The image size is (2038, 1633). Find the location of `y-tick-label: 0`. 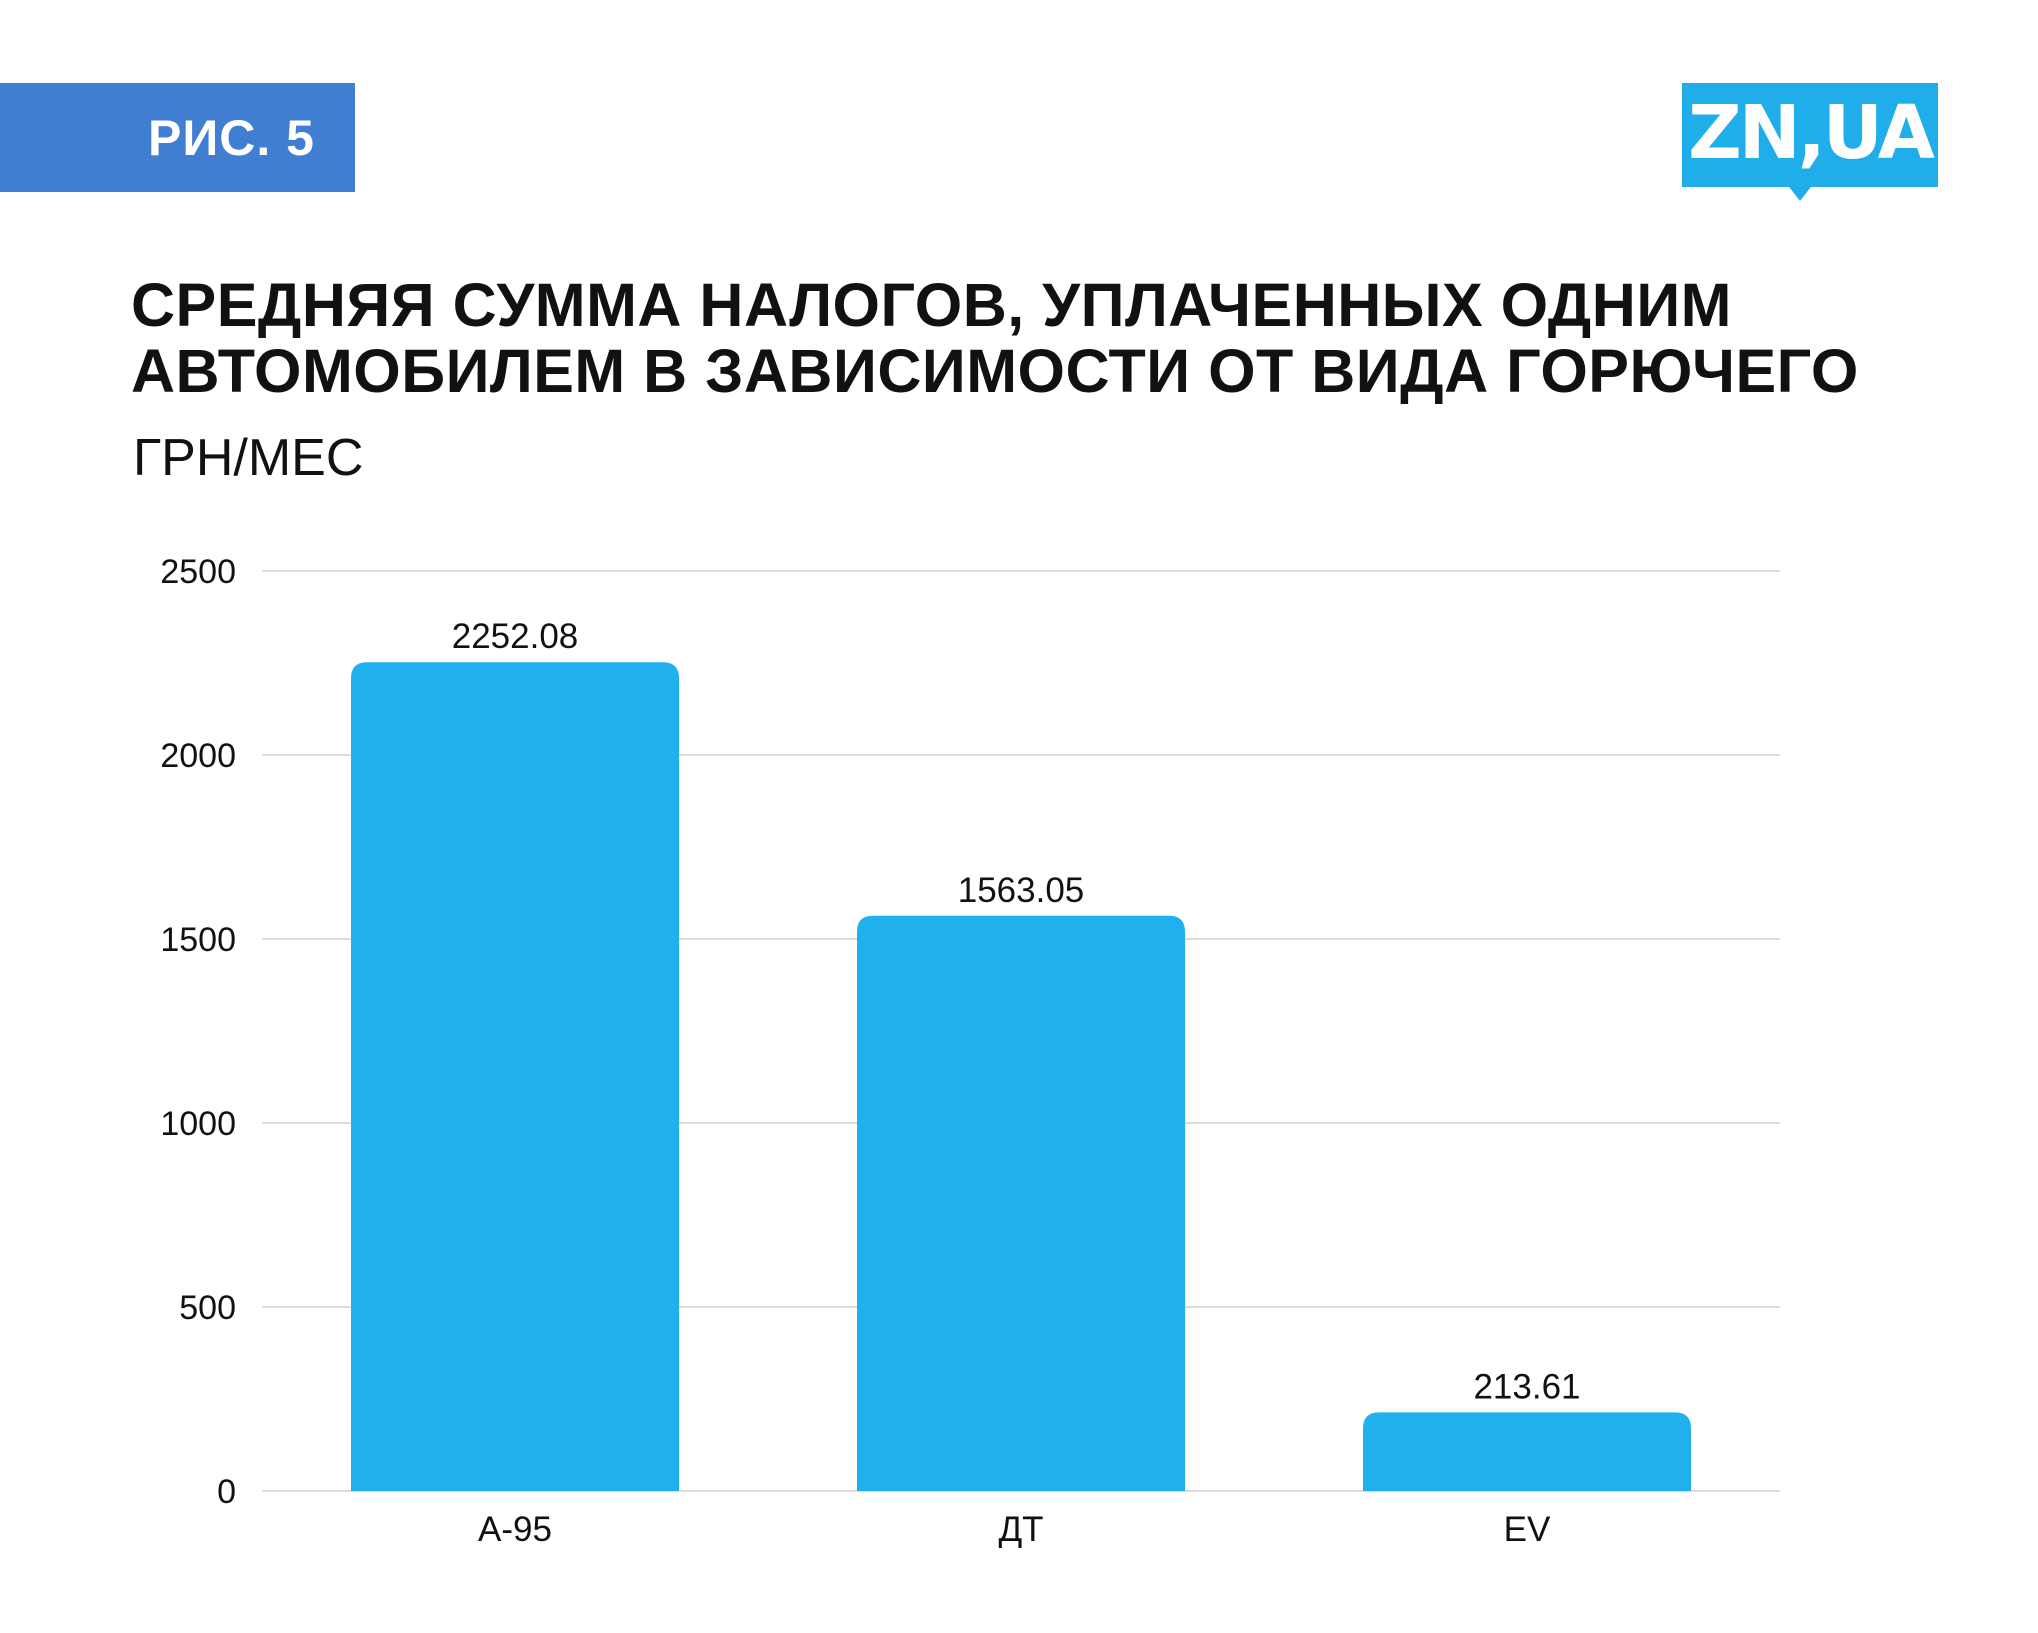

y-tick-label: 0 is located at coordinates (226, 1492).